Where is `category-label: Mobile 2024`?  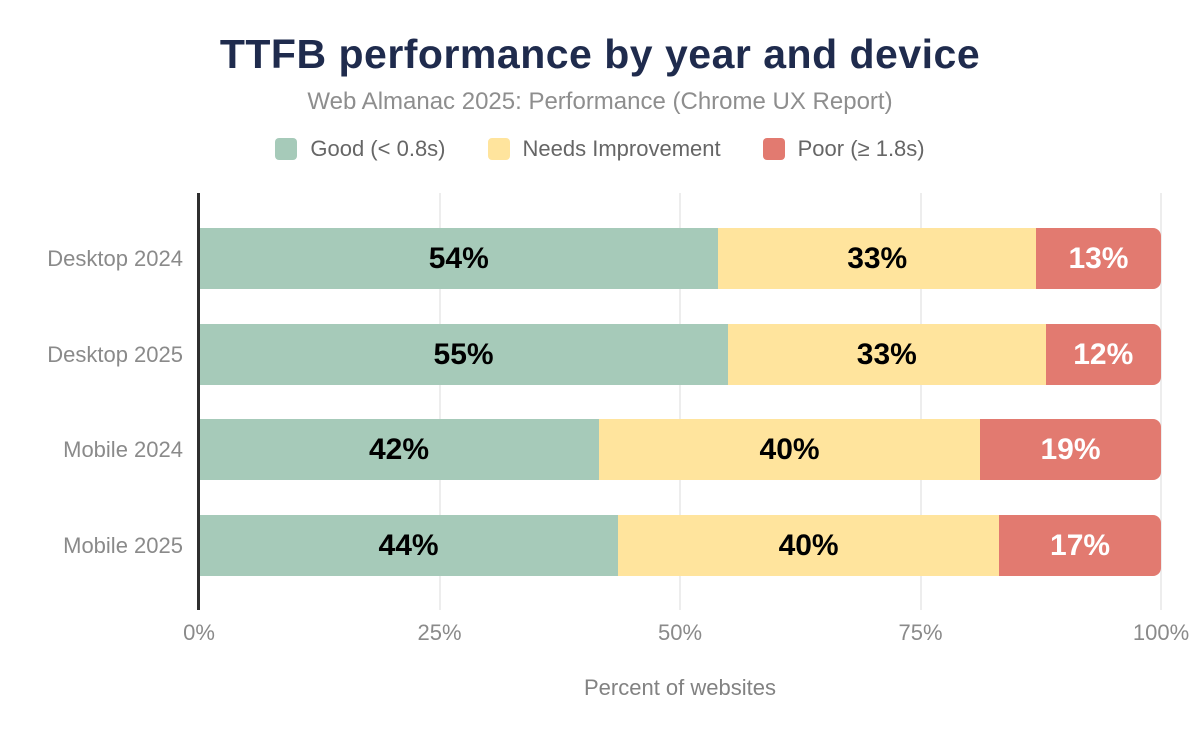 category-label: Mobile 2024 is located at coordinates (123, 449).